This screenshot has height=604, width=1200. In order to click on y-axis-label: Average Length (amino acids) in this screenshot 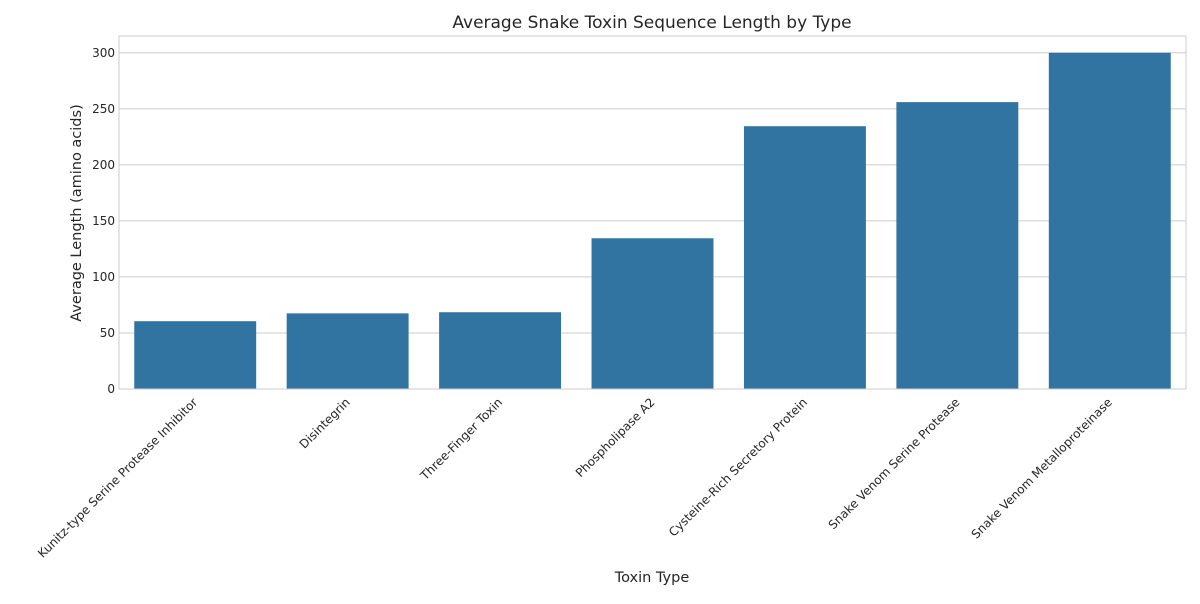, I will do `click(77, 212)`.